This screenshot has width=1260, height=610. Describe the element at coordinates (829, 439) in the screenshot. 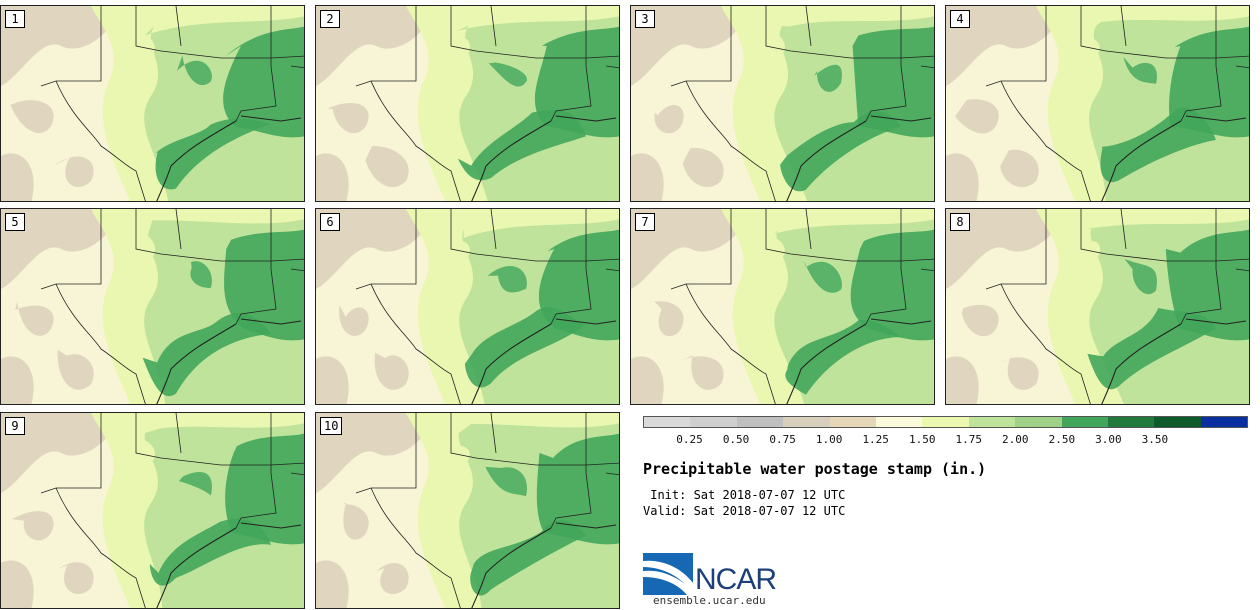

I see `colorbar-tick: 1.00` at that location.